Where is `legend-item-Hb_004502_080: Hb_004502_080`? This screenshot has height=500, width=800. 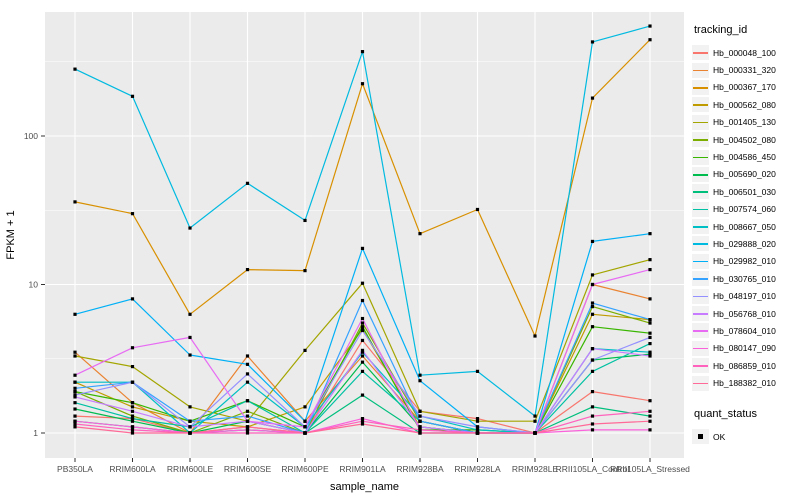
legend-item-Hb_004502_080: Hb_004502_080 is located at coordinates (745, 139).